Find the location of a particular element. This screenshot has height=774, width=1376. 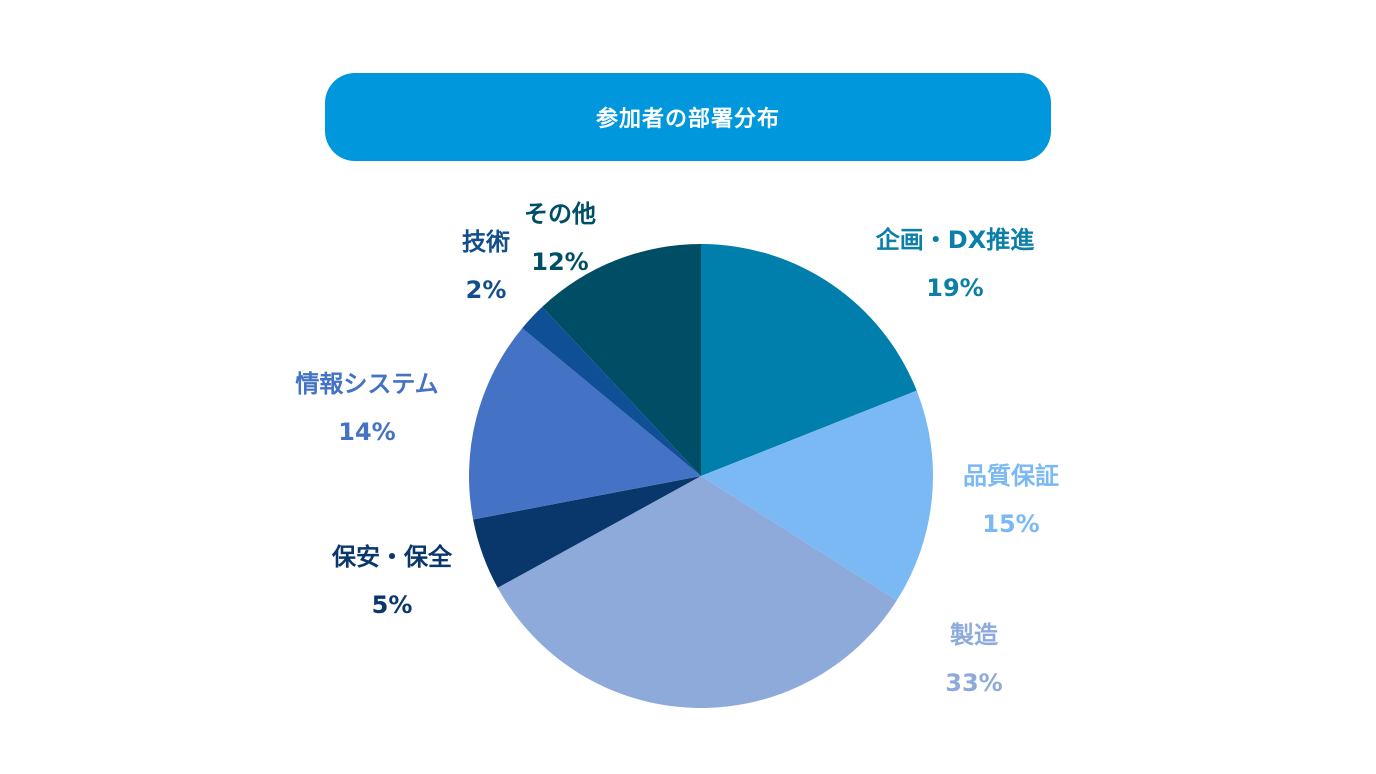

slice-percent-label: 19% is located at coordinates (954, 288).